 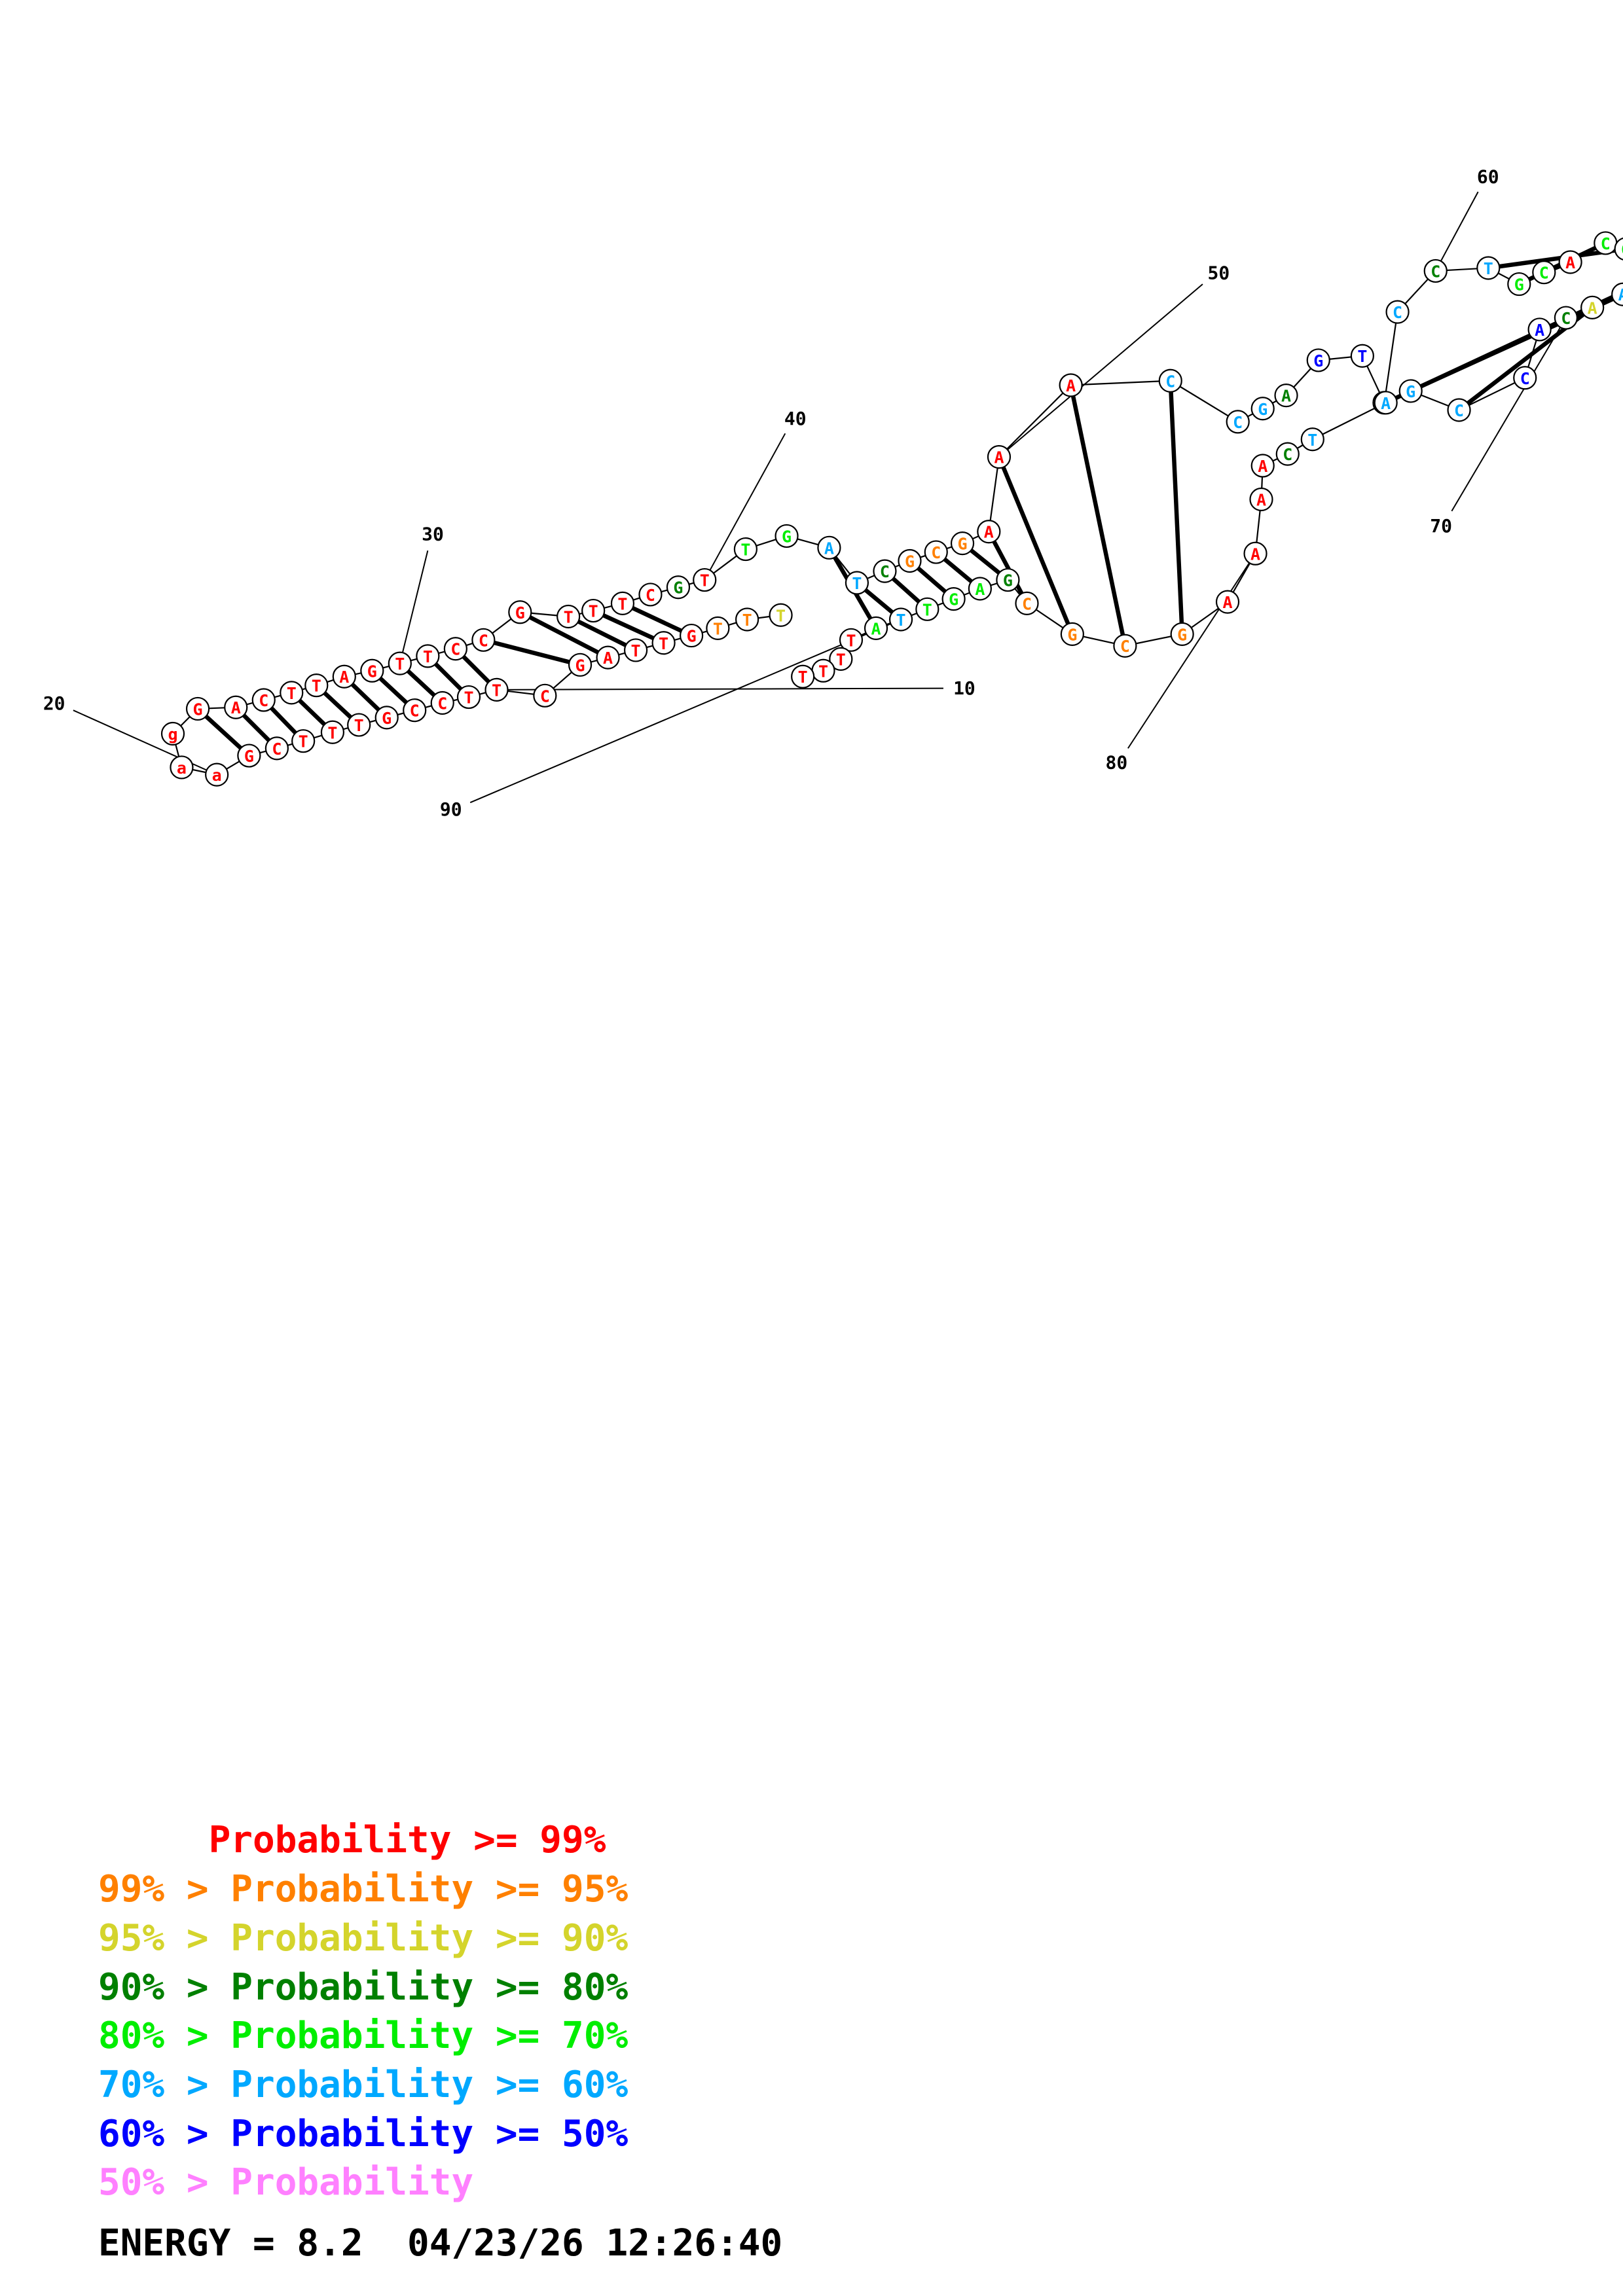 I want to click on energy-timestamp-line: ENERGY = 8.2 04/23/26 12:26:40, so click(x=440, y=2243).